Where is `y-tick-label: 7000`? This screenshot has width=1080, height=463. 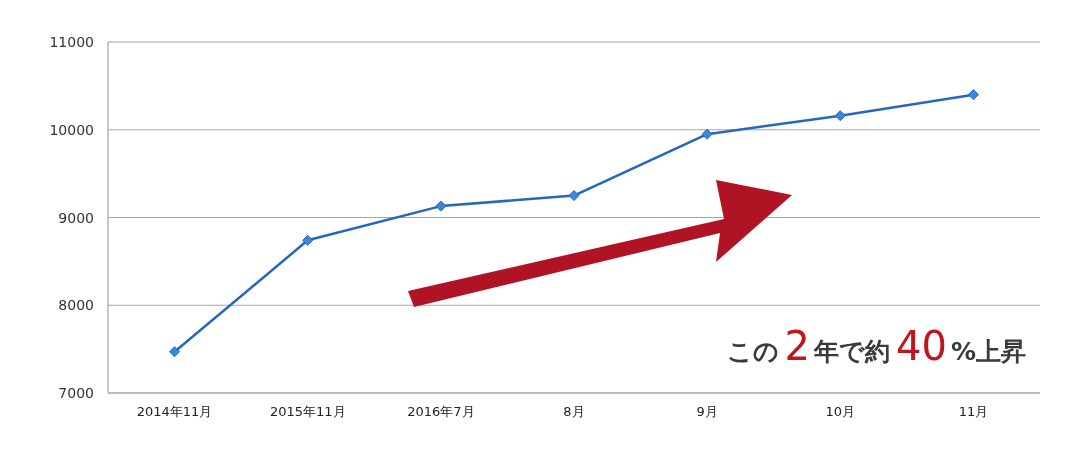
y-tick-label: 7000 is located at coordinates (76, 393).